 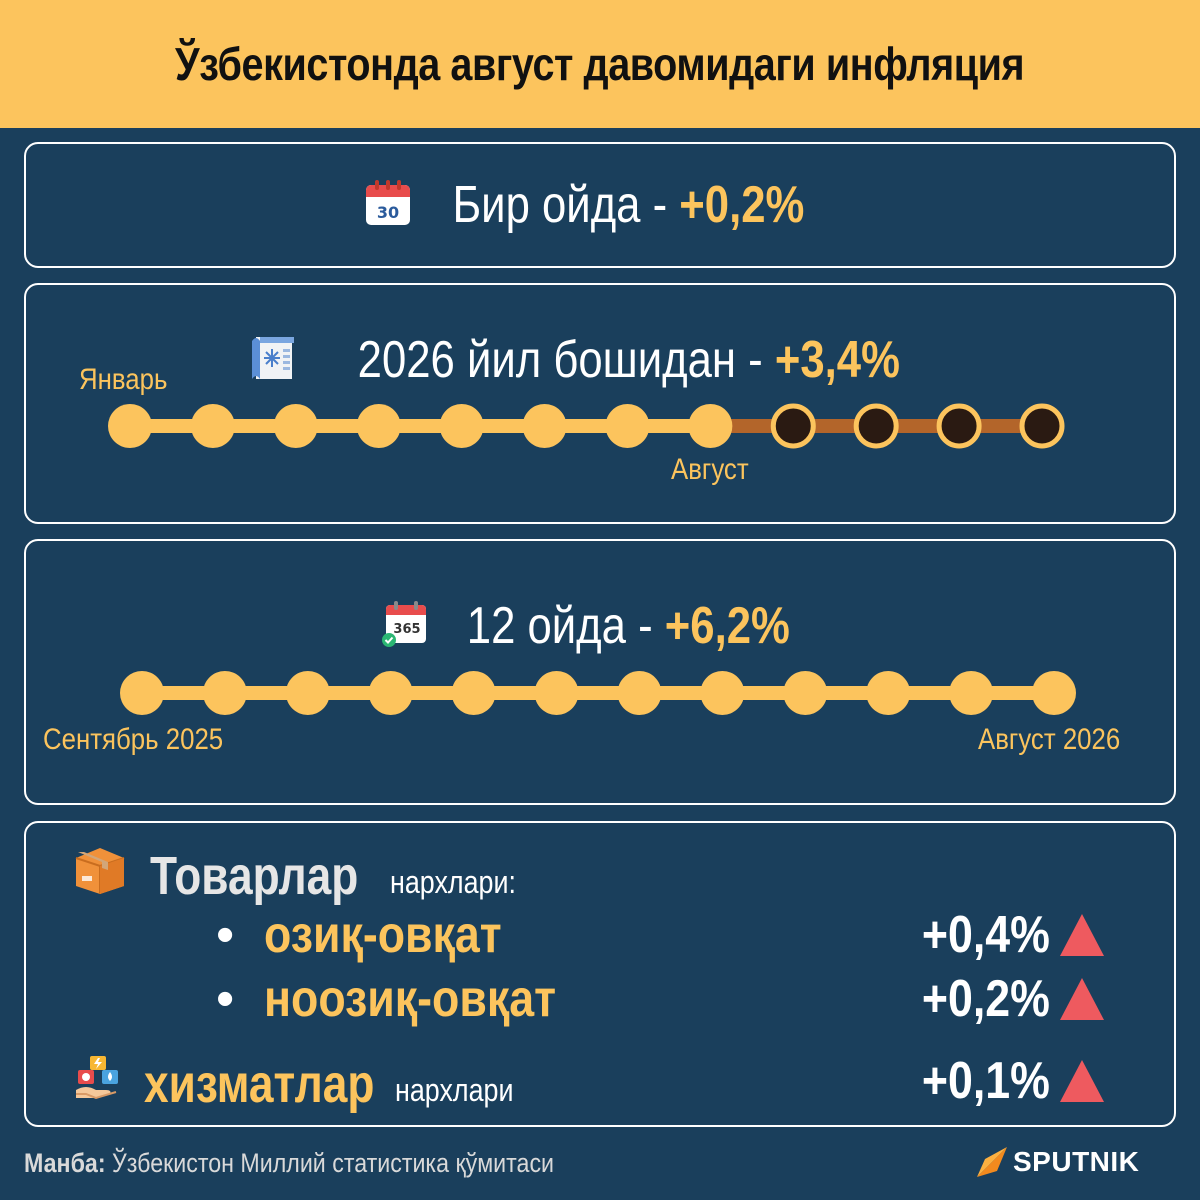 What do you see at coordinates (727, 626) in the screenshot?
I see `annual-value: +6,2%` at bounding box center [727, 626].